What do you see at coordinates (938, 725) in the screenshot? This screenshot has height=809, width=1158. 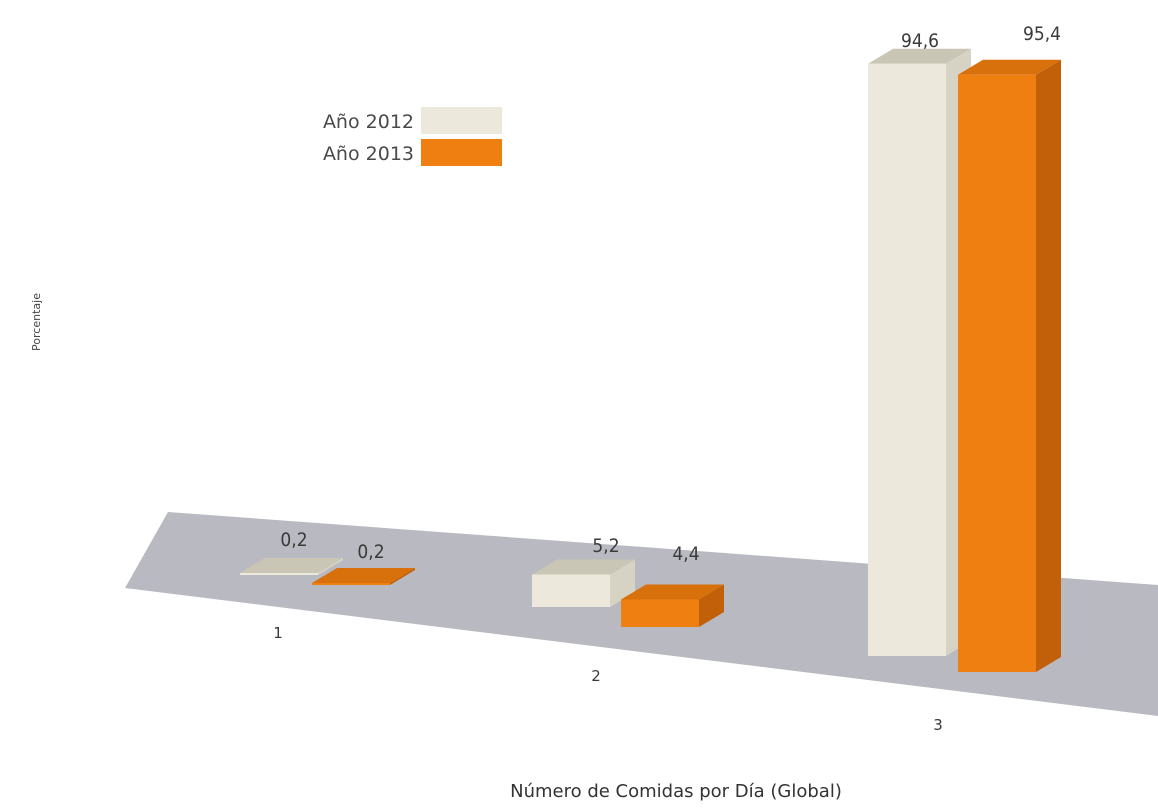 I see `x-tick-label-3: 3` at bounding box center [938, 725].